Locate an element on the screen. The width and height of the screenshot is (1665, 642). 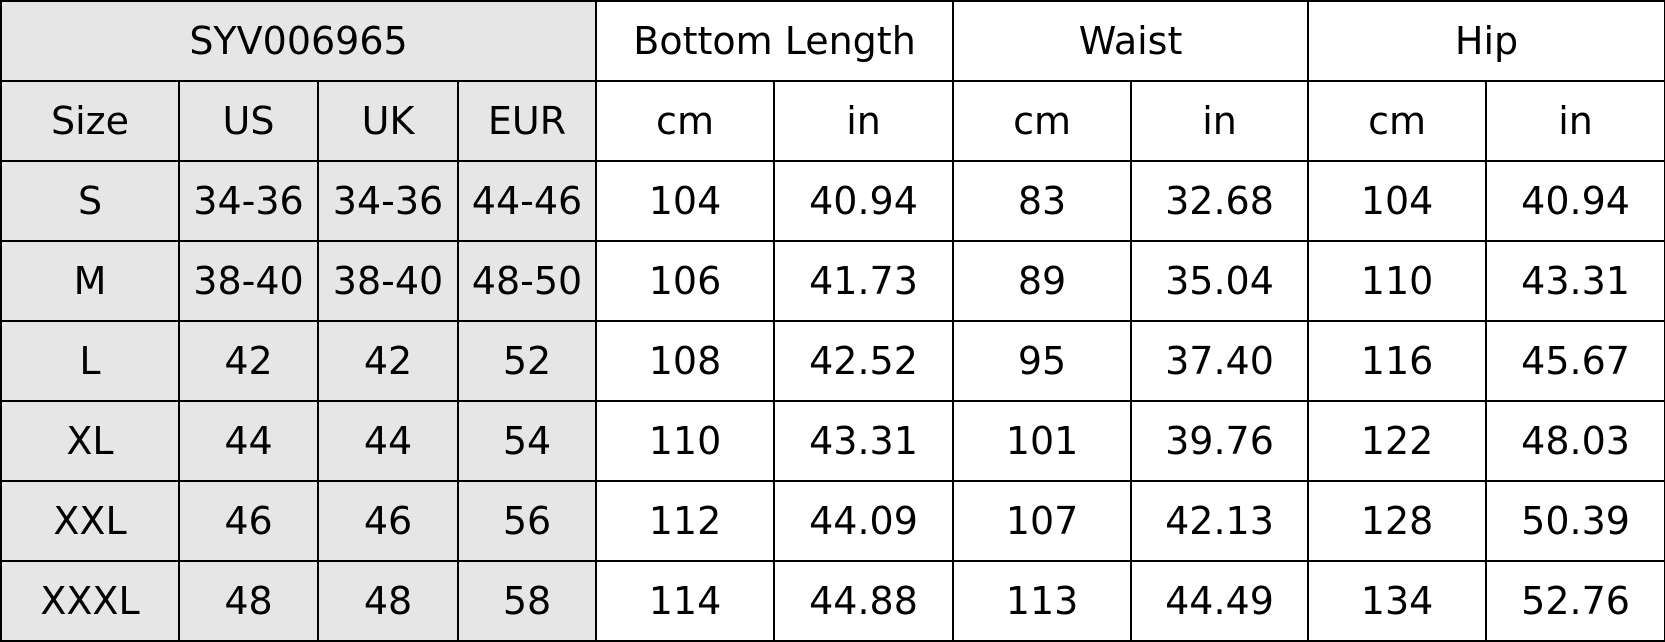
table-cell: XXXL is located at coordinates (90, 601).